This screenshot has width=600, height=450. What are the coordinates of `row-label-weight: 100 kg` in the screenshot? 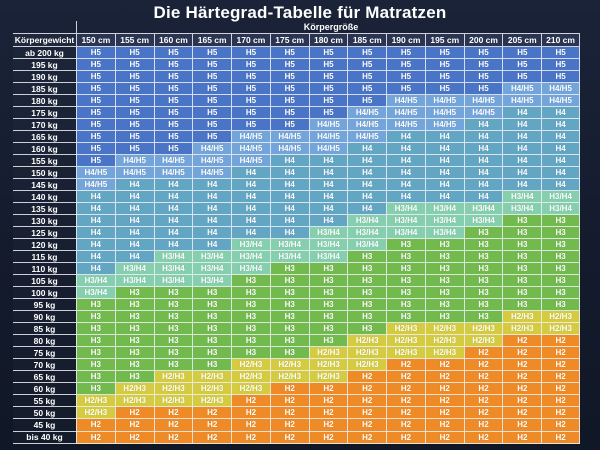 It's located at (44, 293).